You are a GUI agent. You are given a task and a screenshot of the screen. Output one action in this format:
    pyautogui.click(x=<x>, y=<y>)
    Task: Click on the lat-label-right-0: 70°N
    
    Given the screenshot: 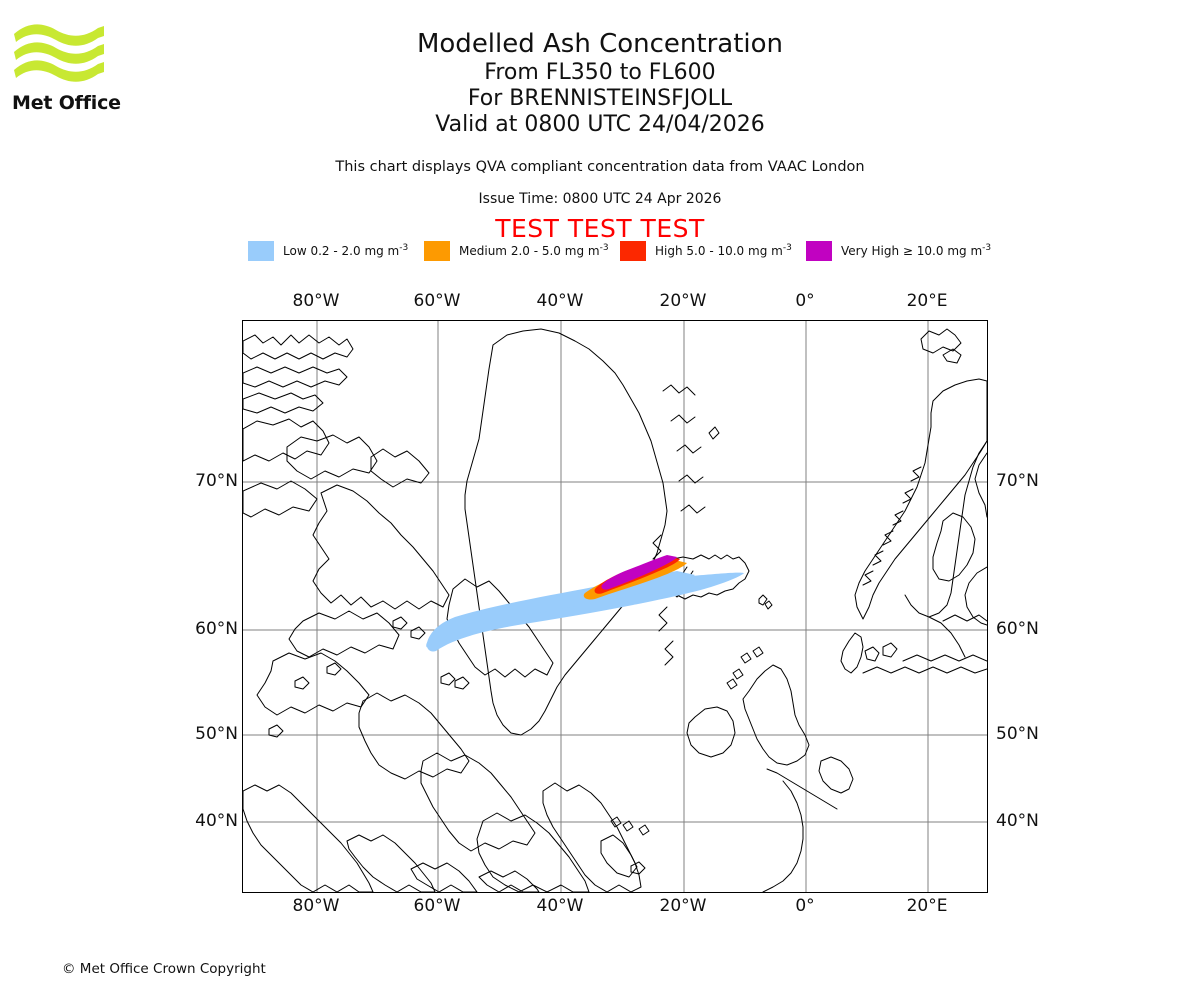 What is the action you would take?
    pyautogui.click(x=1017, y=481)
    